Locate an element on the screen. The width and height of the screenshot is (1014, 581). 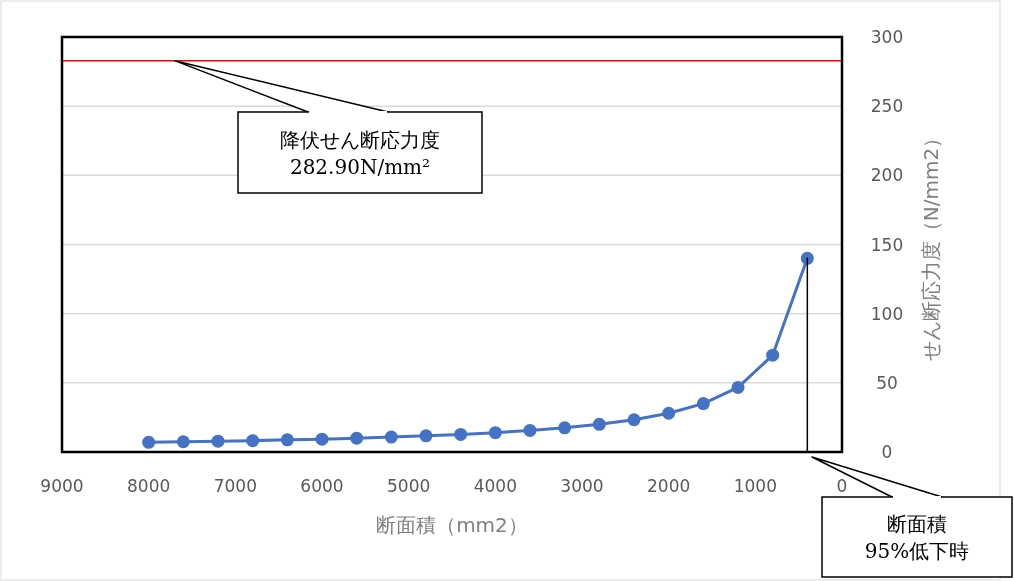
x-tick-label: 4000 is located at coordinates (495, 486).